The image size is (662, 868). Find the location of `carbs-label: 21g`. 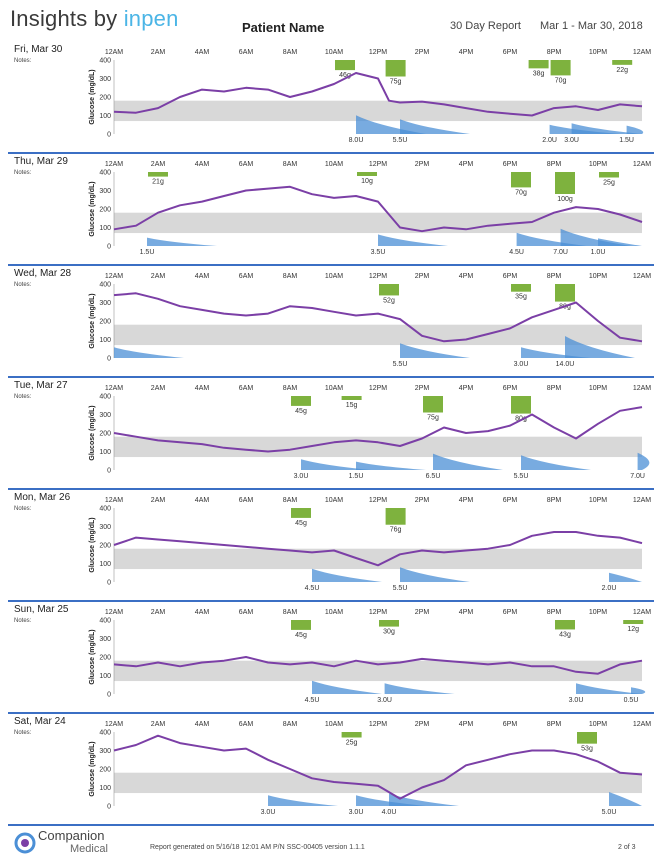

carbs-label: 21g is located at coordinates (158, 182).